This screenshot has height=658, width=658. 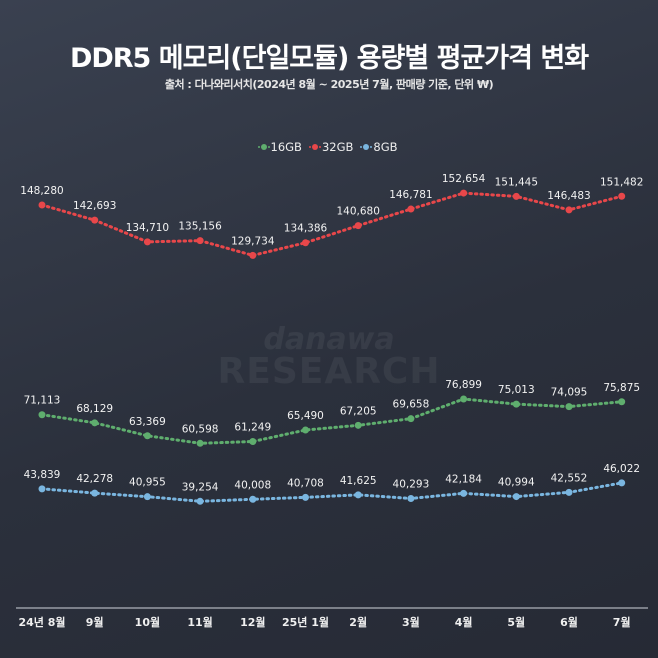 What do you see at coordinates (147, 422) in the screenshot?
I see `data-label: 63,369` at bounding box center [147, 422].